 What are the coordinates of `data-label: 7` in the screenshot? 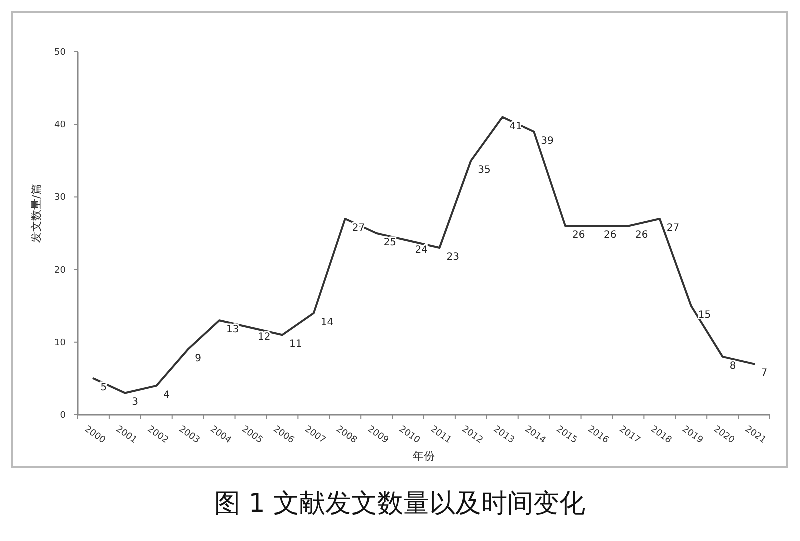 It's located at (764, 374).